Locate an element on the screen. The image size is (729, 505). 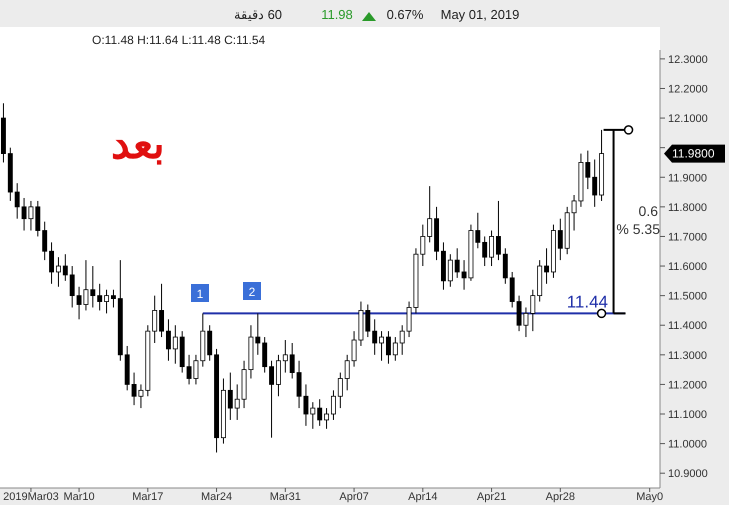
y-tick-label: 10.9000 is located at coordinates (688, 474).